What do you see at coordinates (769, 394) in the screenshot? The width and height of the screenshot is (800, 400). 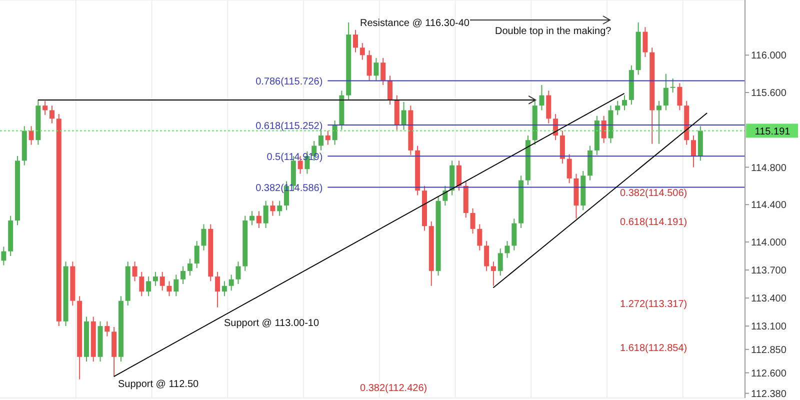 I see `y-tick-label: 112.380` at bounding box center [769, 394].